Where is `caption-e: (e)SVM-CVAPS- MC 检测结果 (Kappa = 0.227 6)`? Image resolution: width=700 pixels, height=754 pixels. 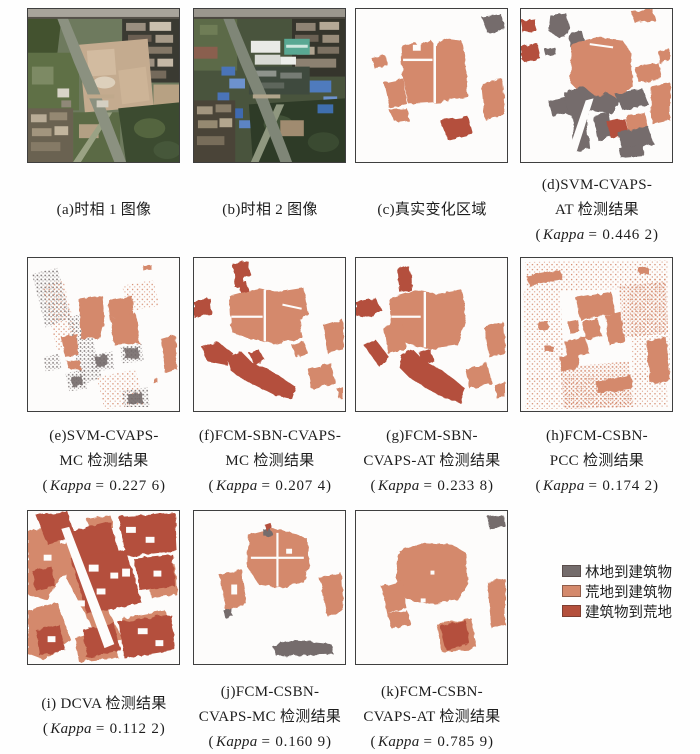 caption-e: (e)SVM-CVAPS- MC 检测结果 (Kappa = 0.227 6) is located at coordinates (104, 461).